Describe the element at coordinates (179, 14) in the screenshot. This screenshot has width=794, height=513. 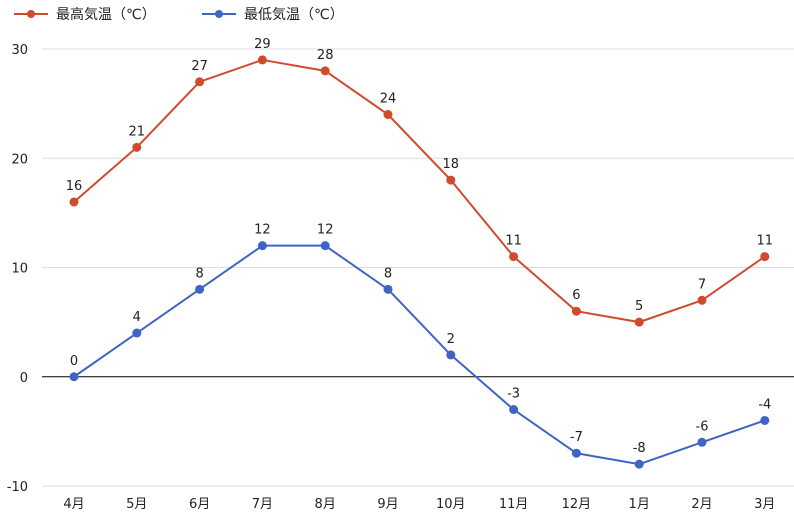
I see `legend: 最高気温（℃） 最低気温（℃）` at that location.